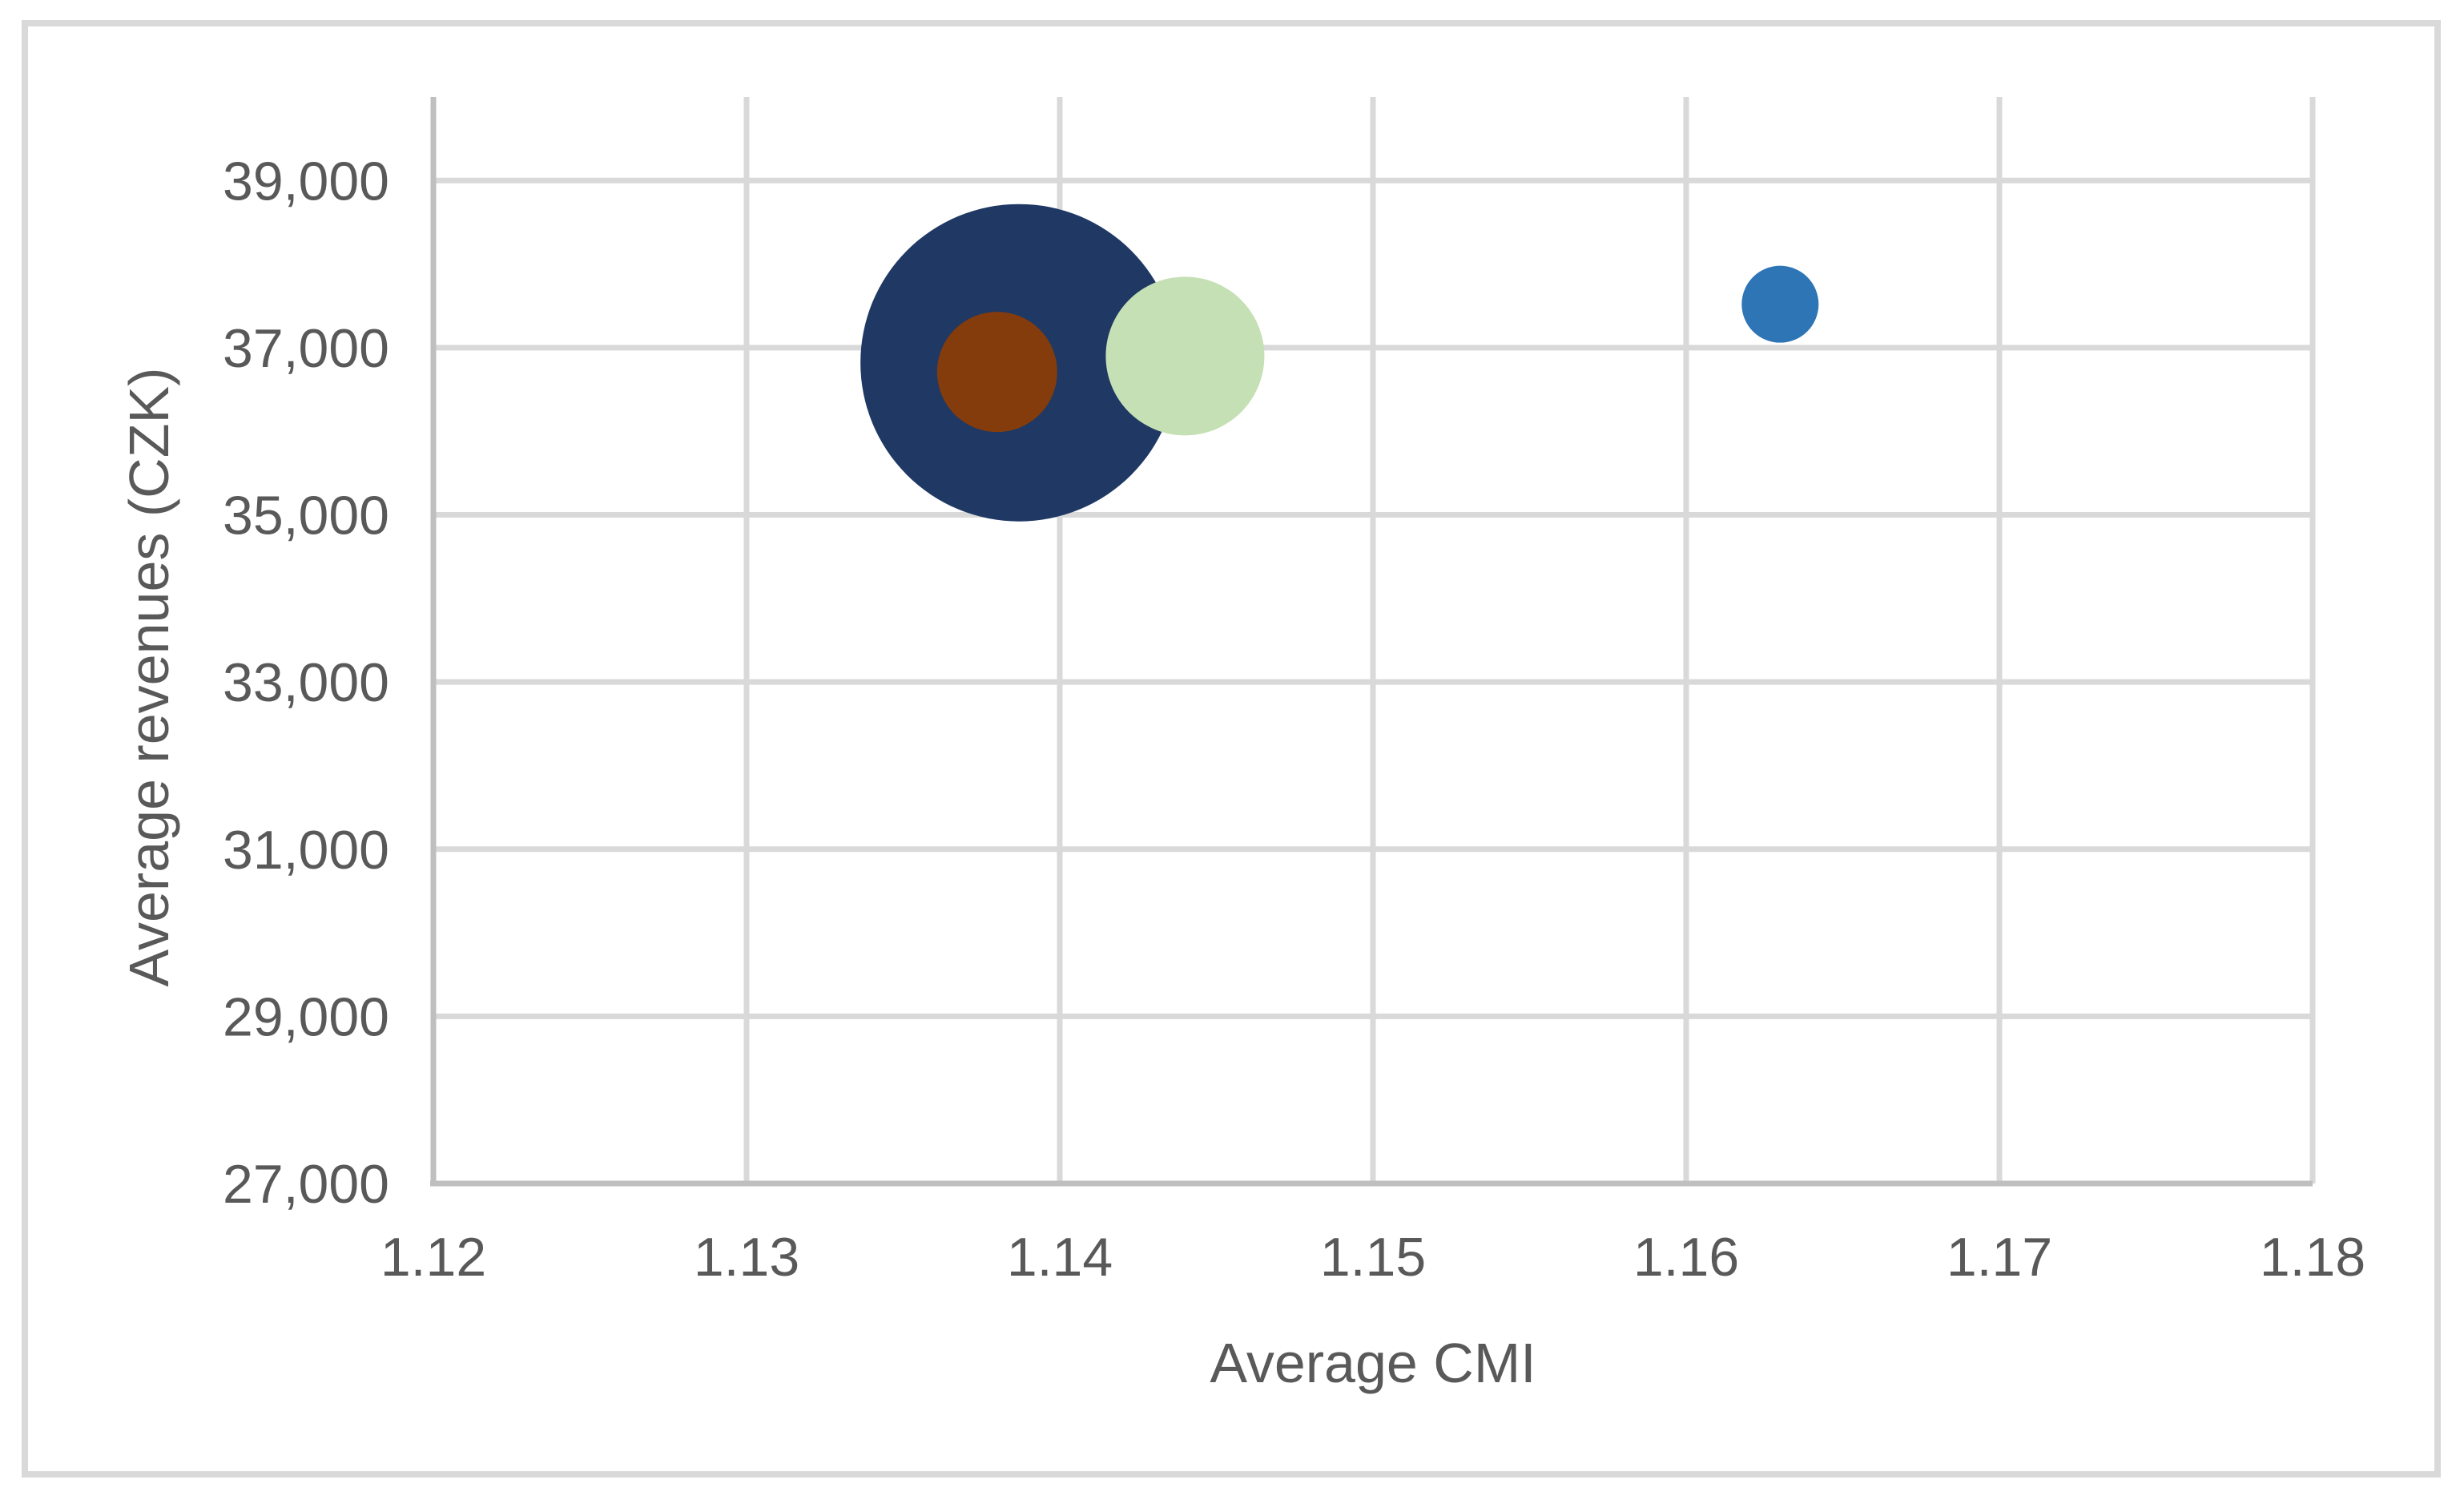 This screenshot has height=1500, width=2464. Describe the element at coordinates (1373, 1363) in the screenshot. I see `x-axis-title: Average CMI` at that location.